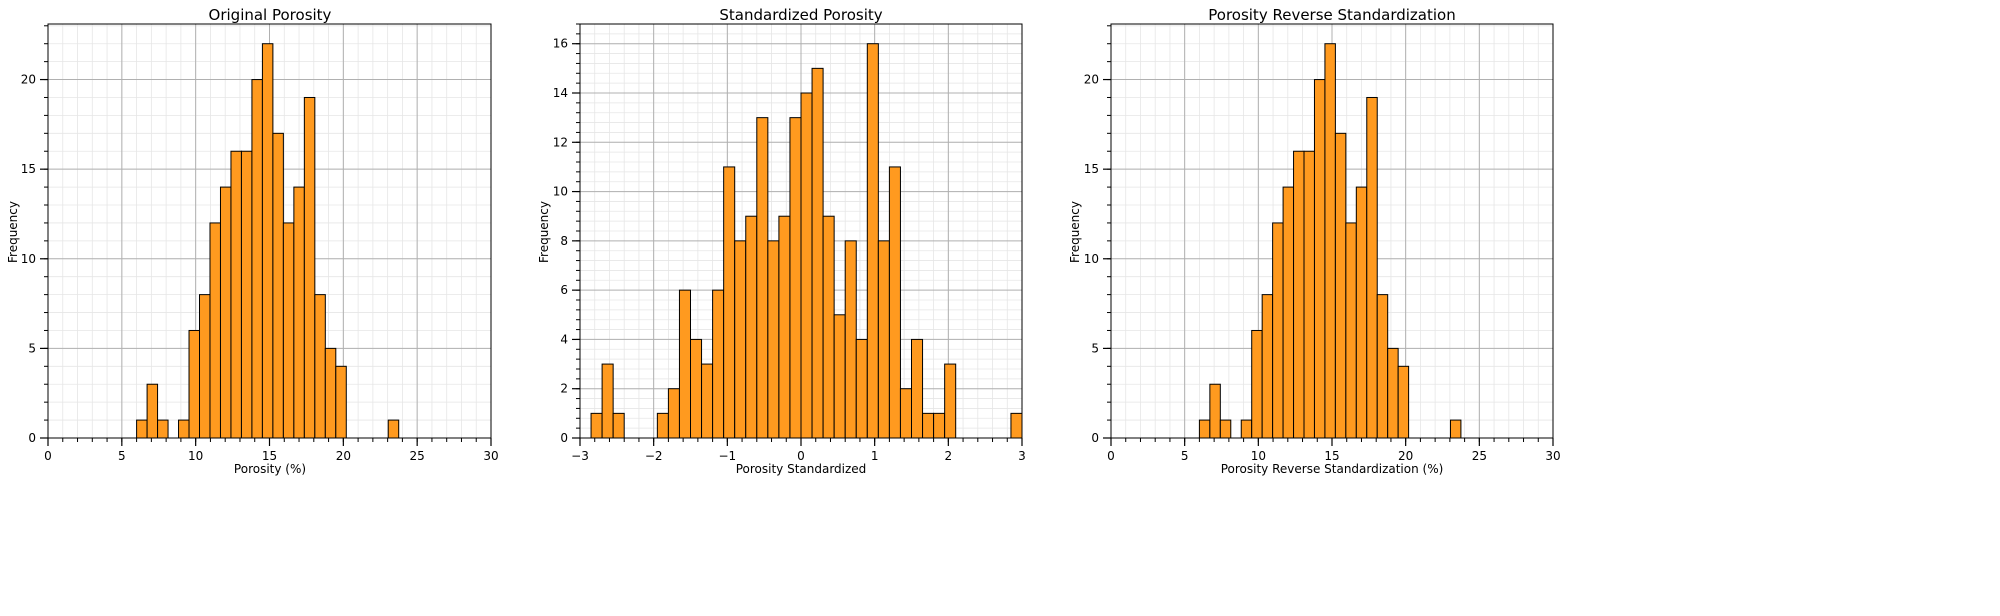  What do you see at coordinates (1331, 15) in the screenshot?
I see `panel-title: Porosity Reverse Standardization` at bounding box center [1331, 15].